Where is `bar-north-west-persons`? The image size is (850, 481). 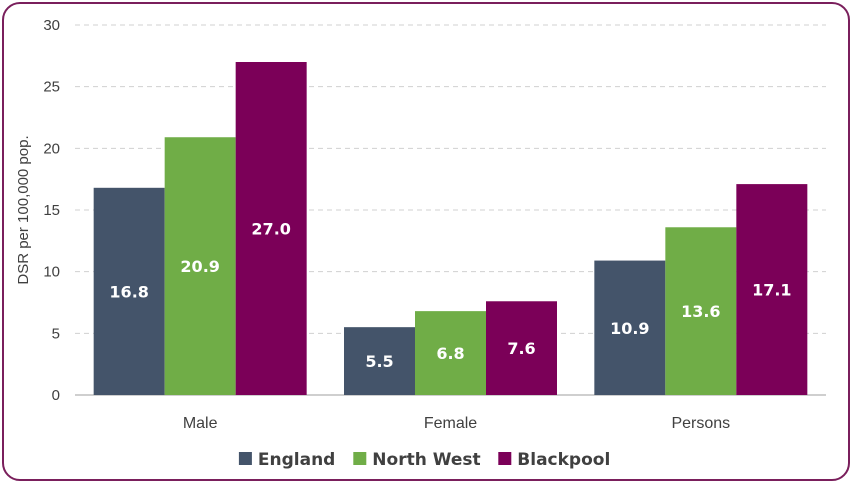
bar-north-west-persons is located at coordinates (701, 311).